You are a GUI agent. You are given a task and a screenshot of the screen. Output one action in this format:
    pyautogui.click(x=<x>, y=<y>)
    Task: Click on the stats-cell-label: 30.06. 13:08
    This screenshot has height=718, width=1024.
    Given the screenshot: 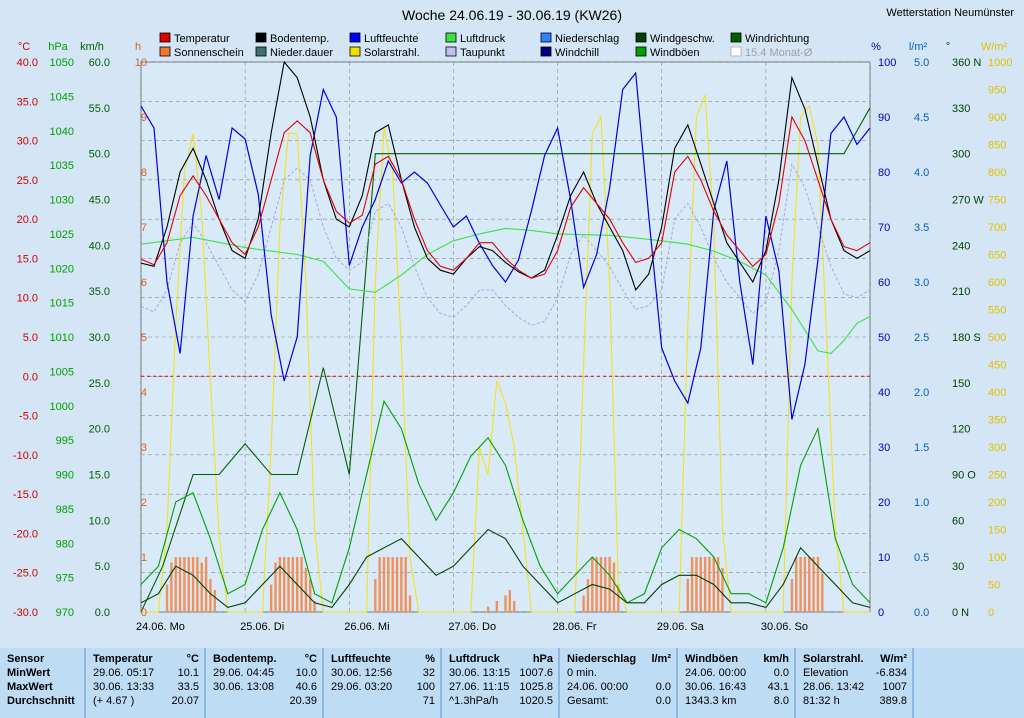 What is the action you would take?
    pyautogui.click(x=244, y=687)
    